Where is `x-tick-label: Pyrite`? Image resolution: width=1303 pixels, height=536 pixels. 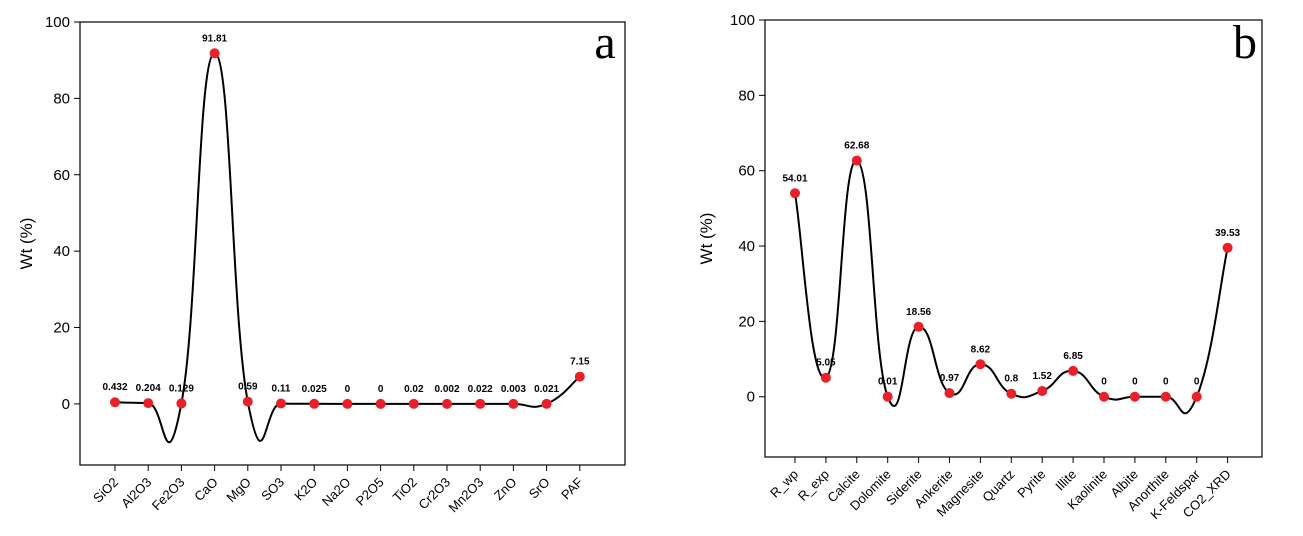
x-tick-label: Pyrite is located at coordinates (1031, 484).